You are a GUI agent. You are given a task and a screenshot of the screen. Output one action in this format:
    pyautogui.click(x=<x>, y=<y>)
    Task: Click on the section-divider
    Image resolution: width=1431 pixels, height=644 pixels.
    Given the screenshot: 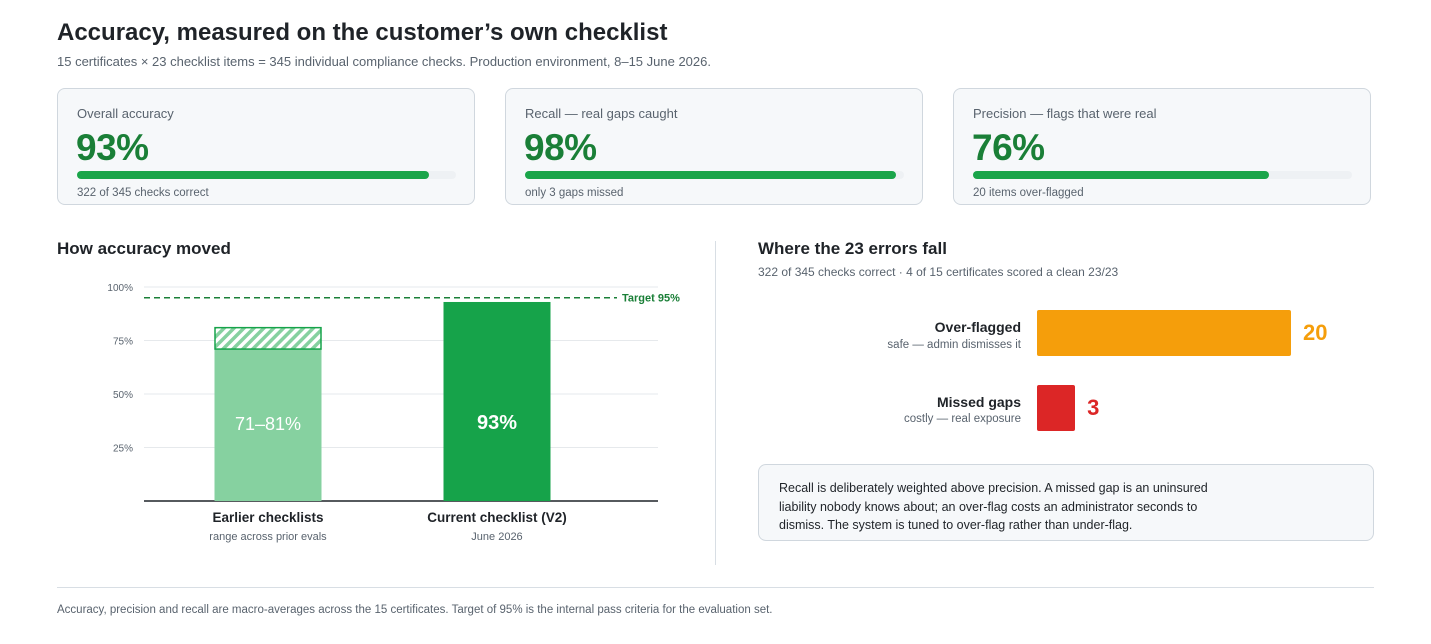 What is the action you would take?
    pyautogui.click(x=715, y=403)
    